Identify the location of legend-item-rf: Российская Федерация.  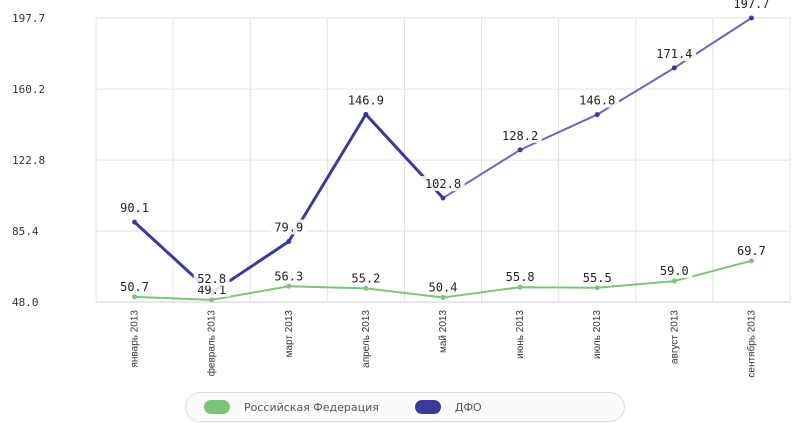
(291, 407).